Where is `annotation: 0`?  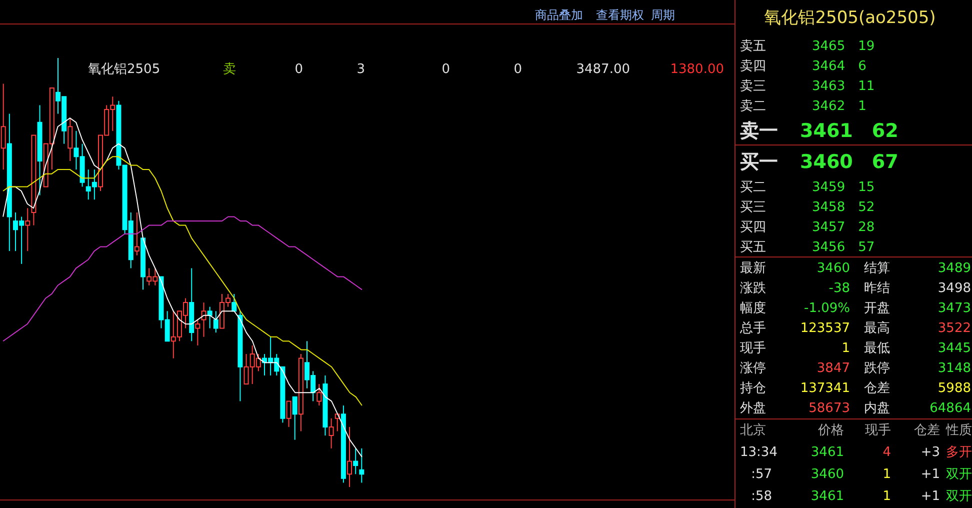 annotation: 0 is located at coordinates (298, 69).